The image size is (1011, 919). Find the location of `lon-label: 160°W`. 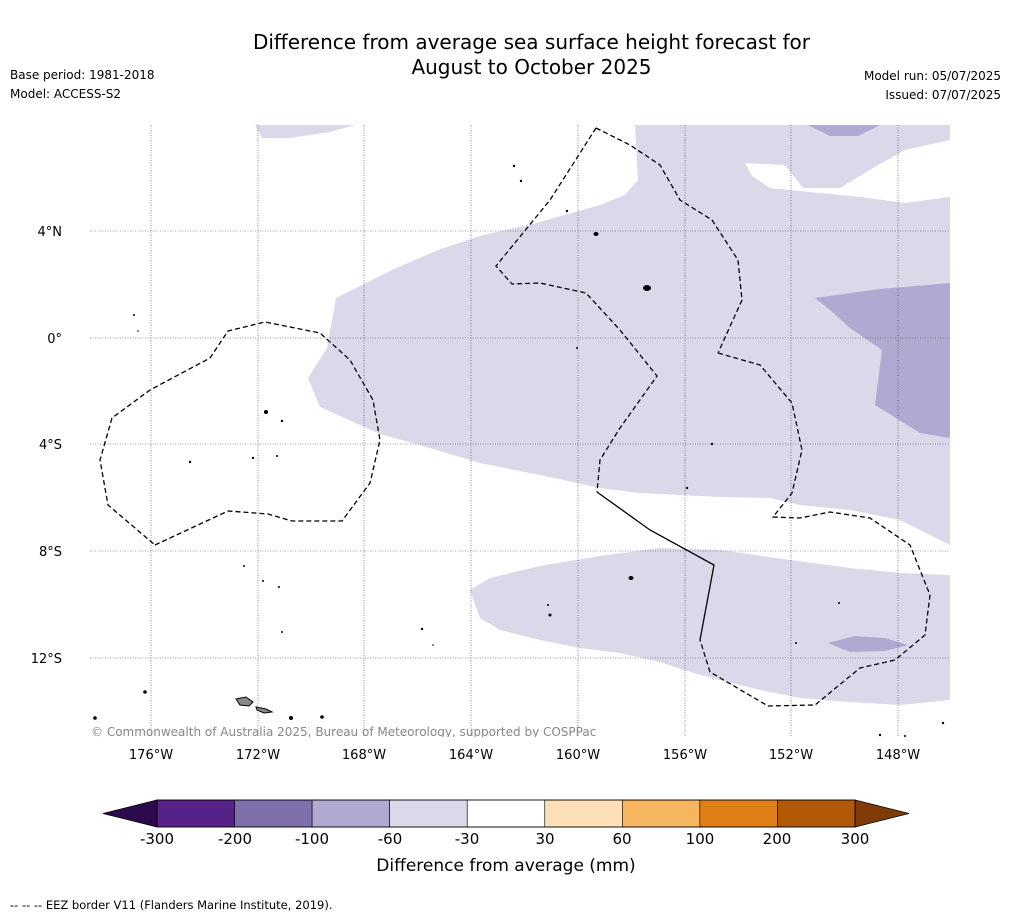

lon-label: 160°W is located at coordinates (578, 755).